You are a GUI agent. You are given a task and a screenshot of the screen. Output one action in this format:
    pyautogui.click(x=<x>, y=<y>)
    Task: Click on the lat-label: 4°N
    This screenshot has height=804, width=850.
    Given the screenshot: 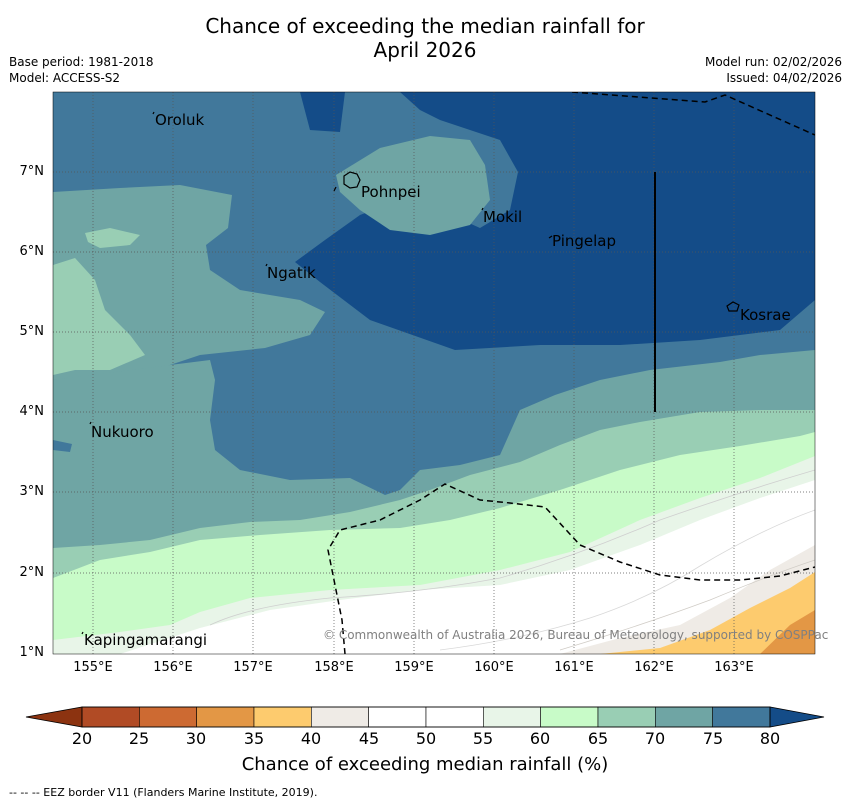 What is the action you would take?
    pyautogui.click(x=32, y=411)
    